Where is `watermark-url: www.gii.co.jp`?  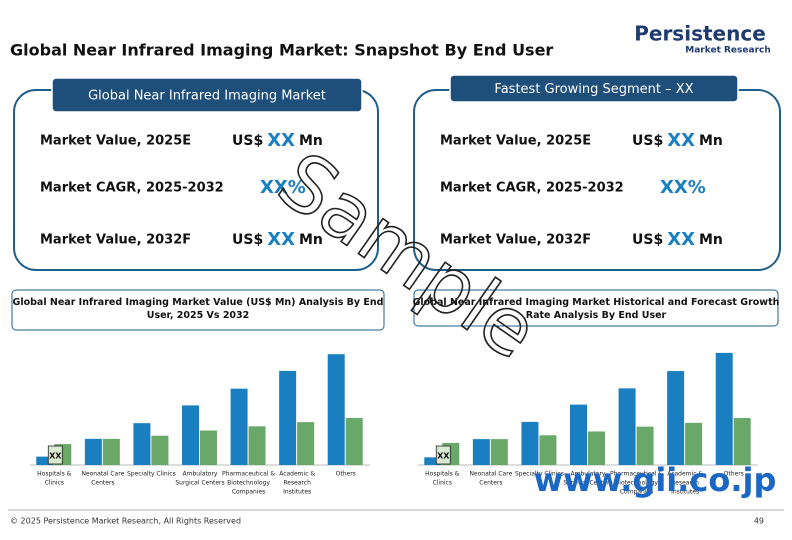
watermark-url: www.gii.co.jp is located at coordinates (655, 480).